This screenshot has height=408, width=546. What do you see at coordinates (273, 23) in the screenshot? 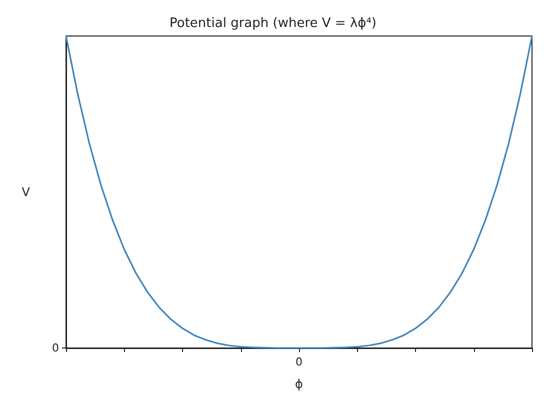
I see `chart-title: Potential graph (where V = λϕ⁴)` at bounding box center [273, 23].